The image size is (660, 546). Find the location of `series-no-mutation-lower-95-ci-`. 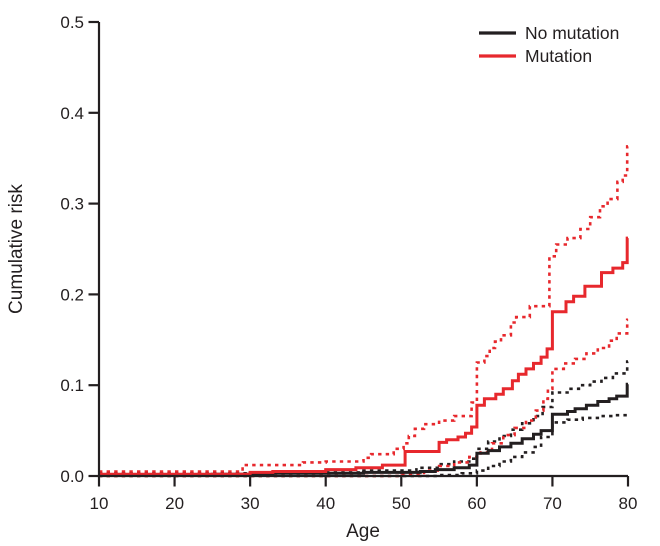

series-no-mutation-lower-95-ci- is located at coordinates (364, 444).